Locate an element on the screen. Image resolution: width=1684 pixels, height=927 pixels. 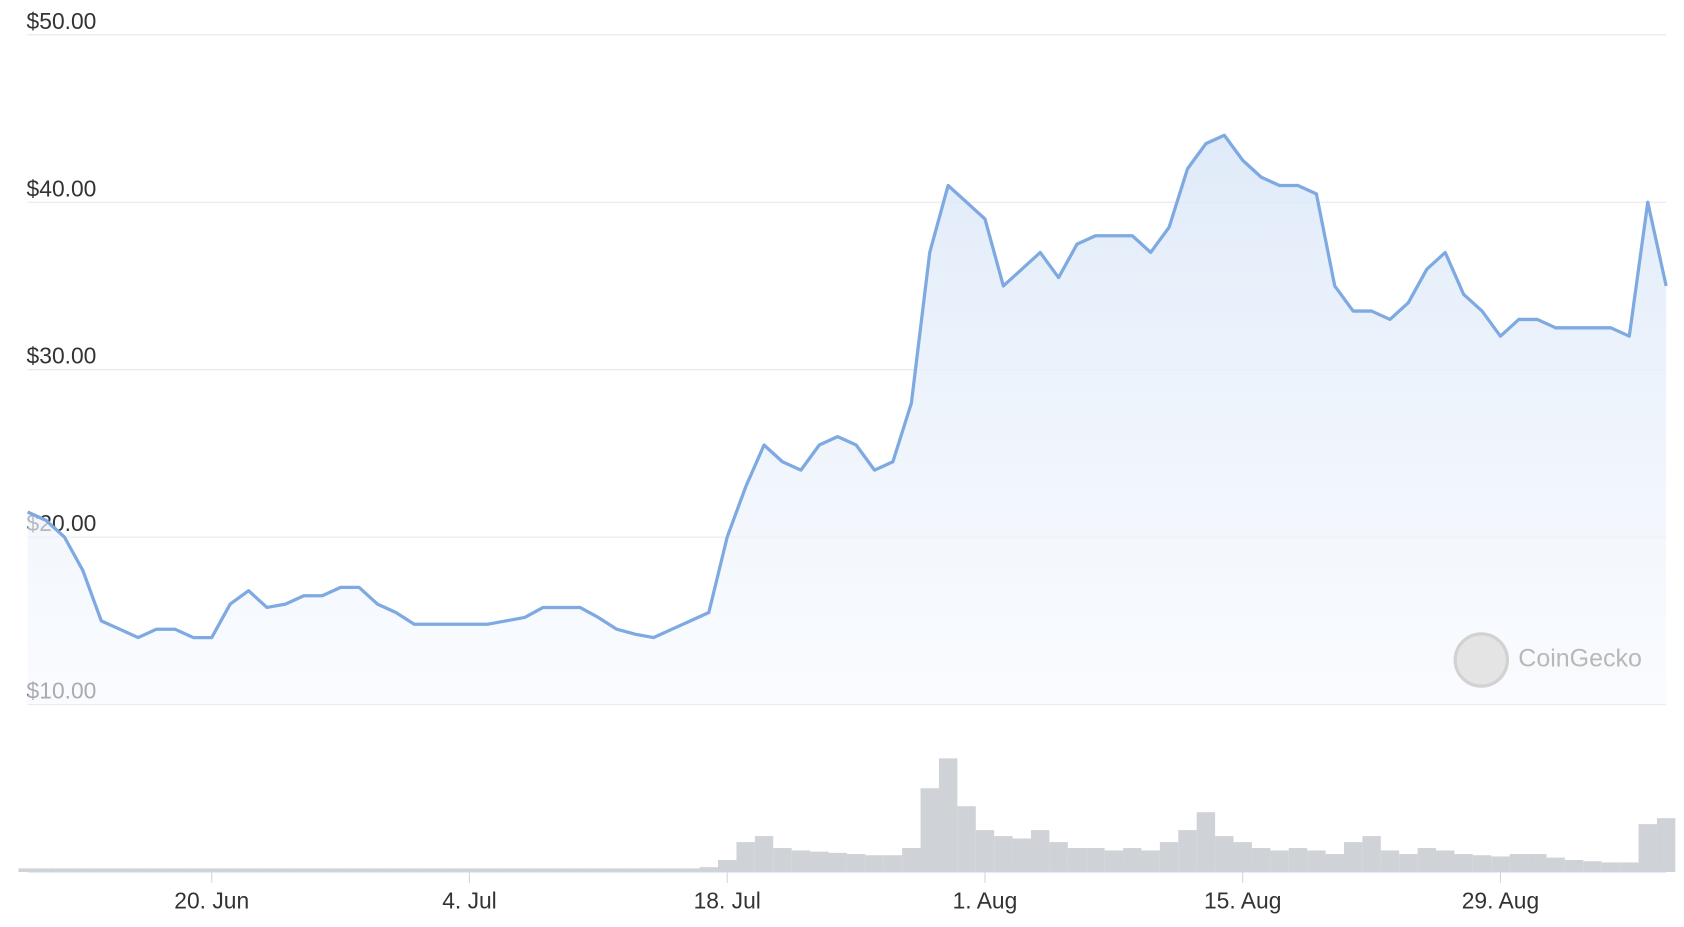
watermark-text: CoinGecko is located at coordinates (1580, 659).